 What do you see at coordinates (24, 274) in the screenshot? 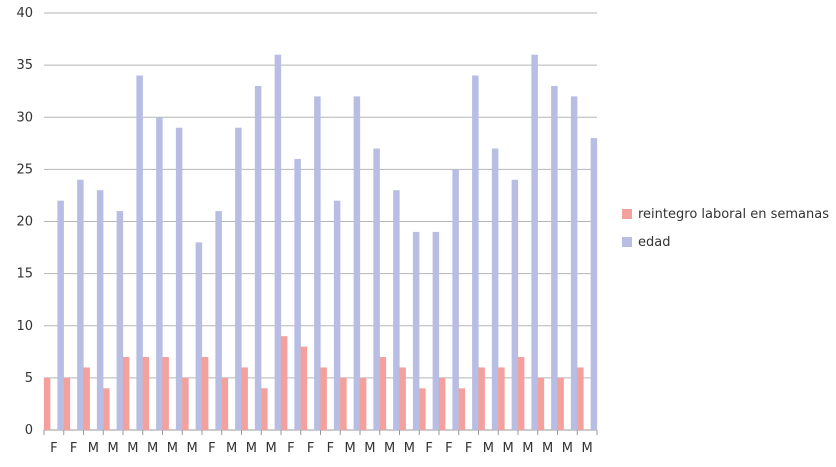
I see `y-tick-label: 15` at bounding box center [24, 274].